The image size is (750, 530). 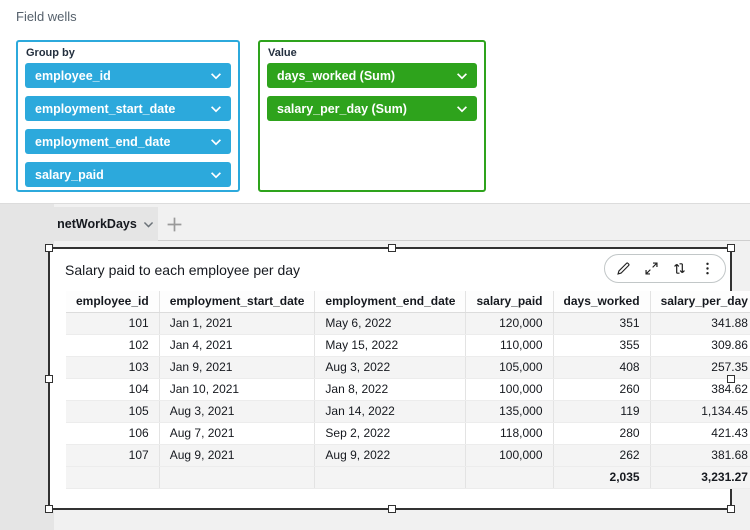 I want to click on cell-salary-per-day: 341.88, so click(x=699, y=323).